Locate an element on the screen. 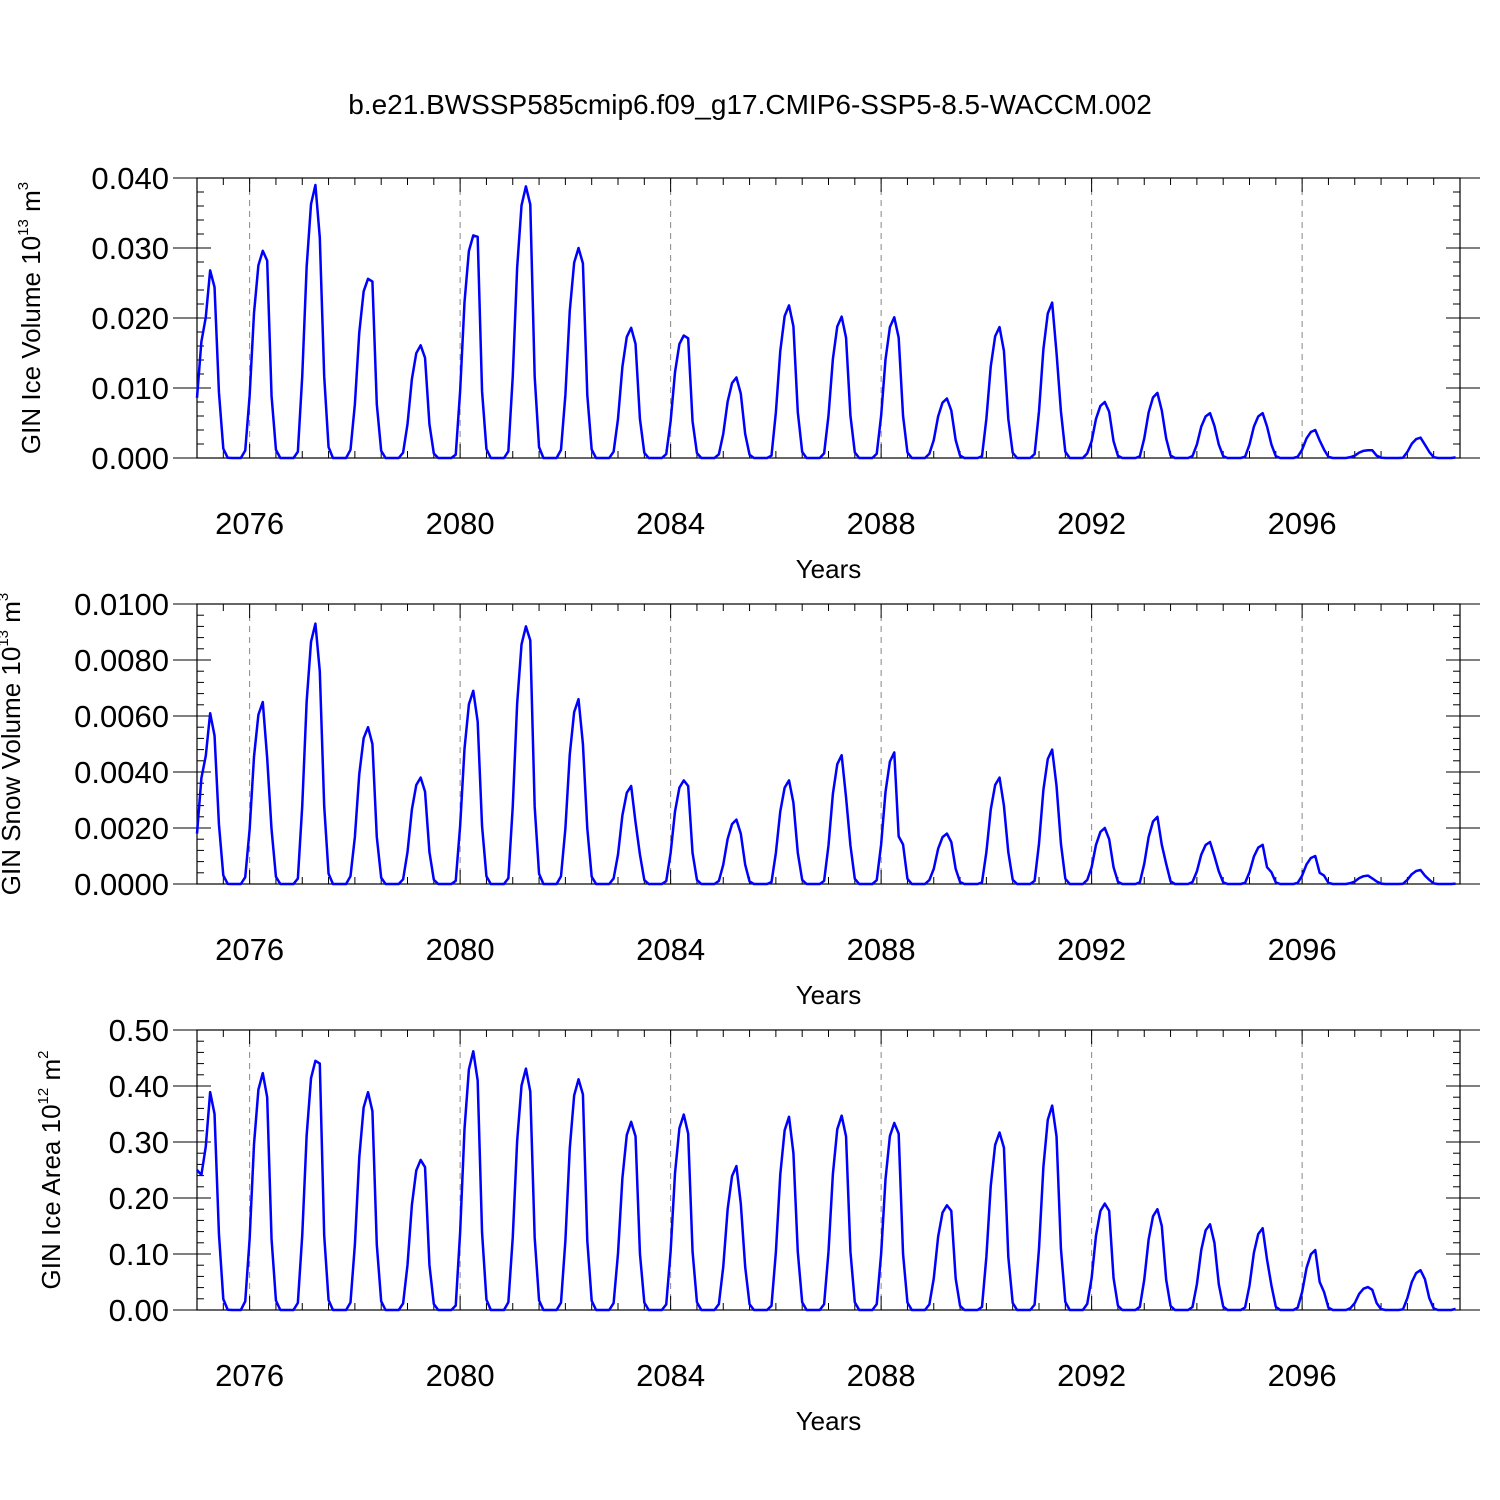 This screenshot has width=1500, height=1500. y-tick-label: 0.0080 is located at coordinates (121, 660).